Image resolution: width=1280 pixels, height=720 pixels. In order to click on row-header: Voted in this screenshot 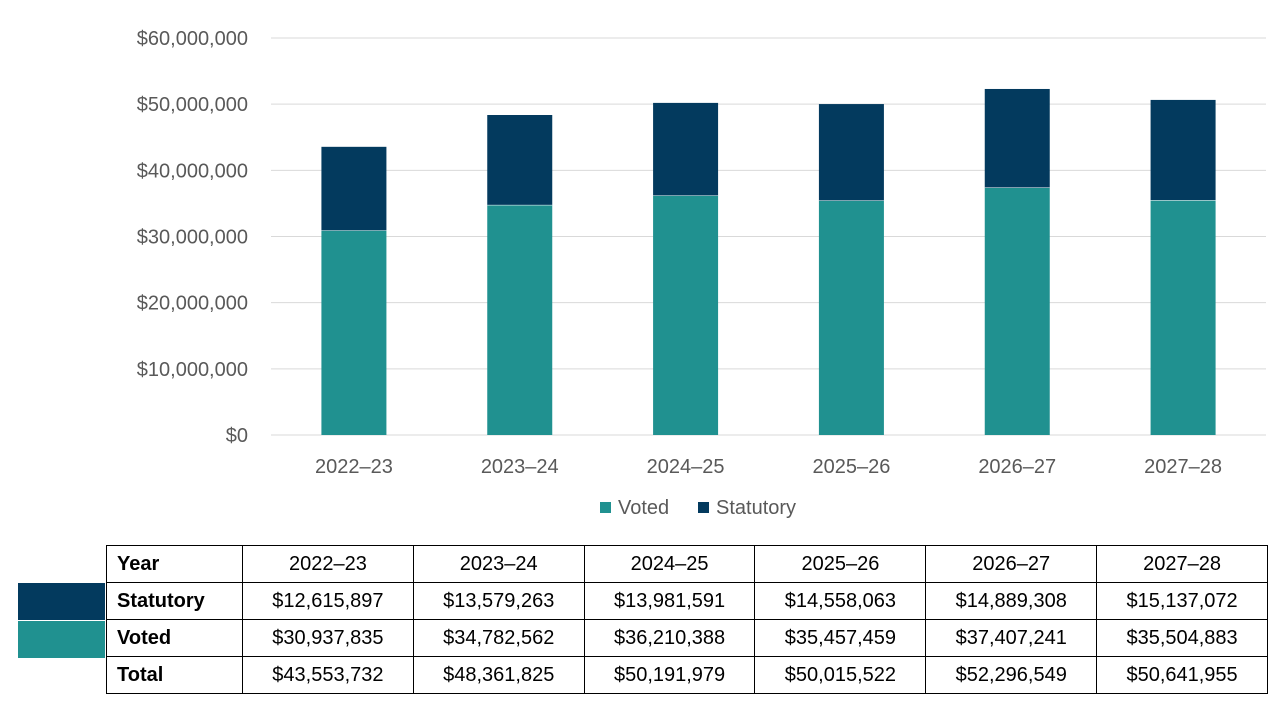, I will do `click(174, 638)`.